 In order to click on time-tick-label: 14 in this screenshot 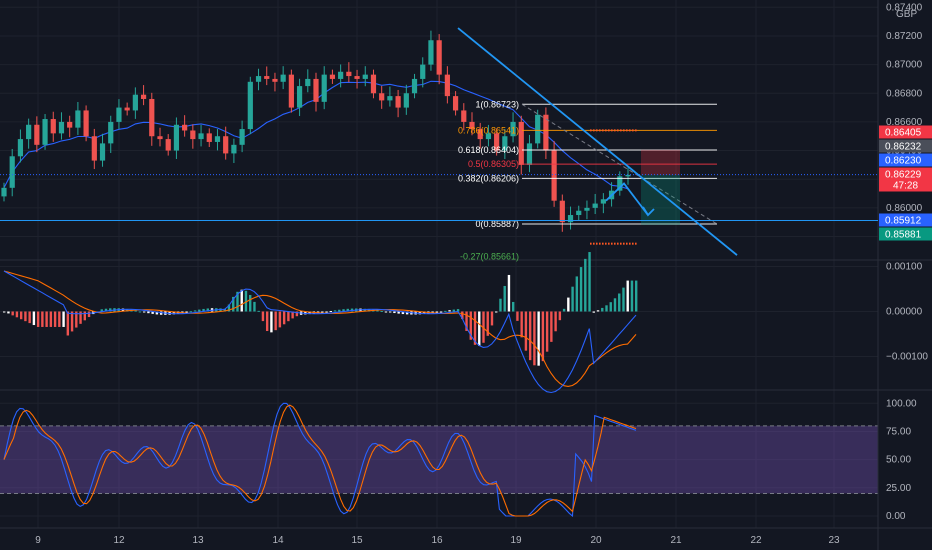, I will do `click(278, 540)`.